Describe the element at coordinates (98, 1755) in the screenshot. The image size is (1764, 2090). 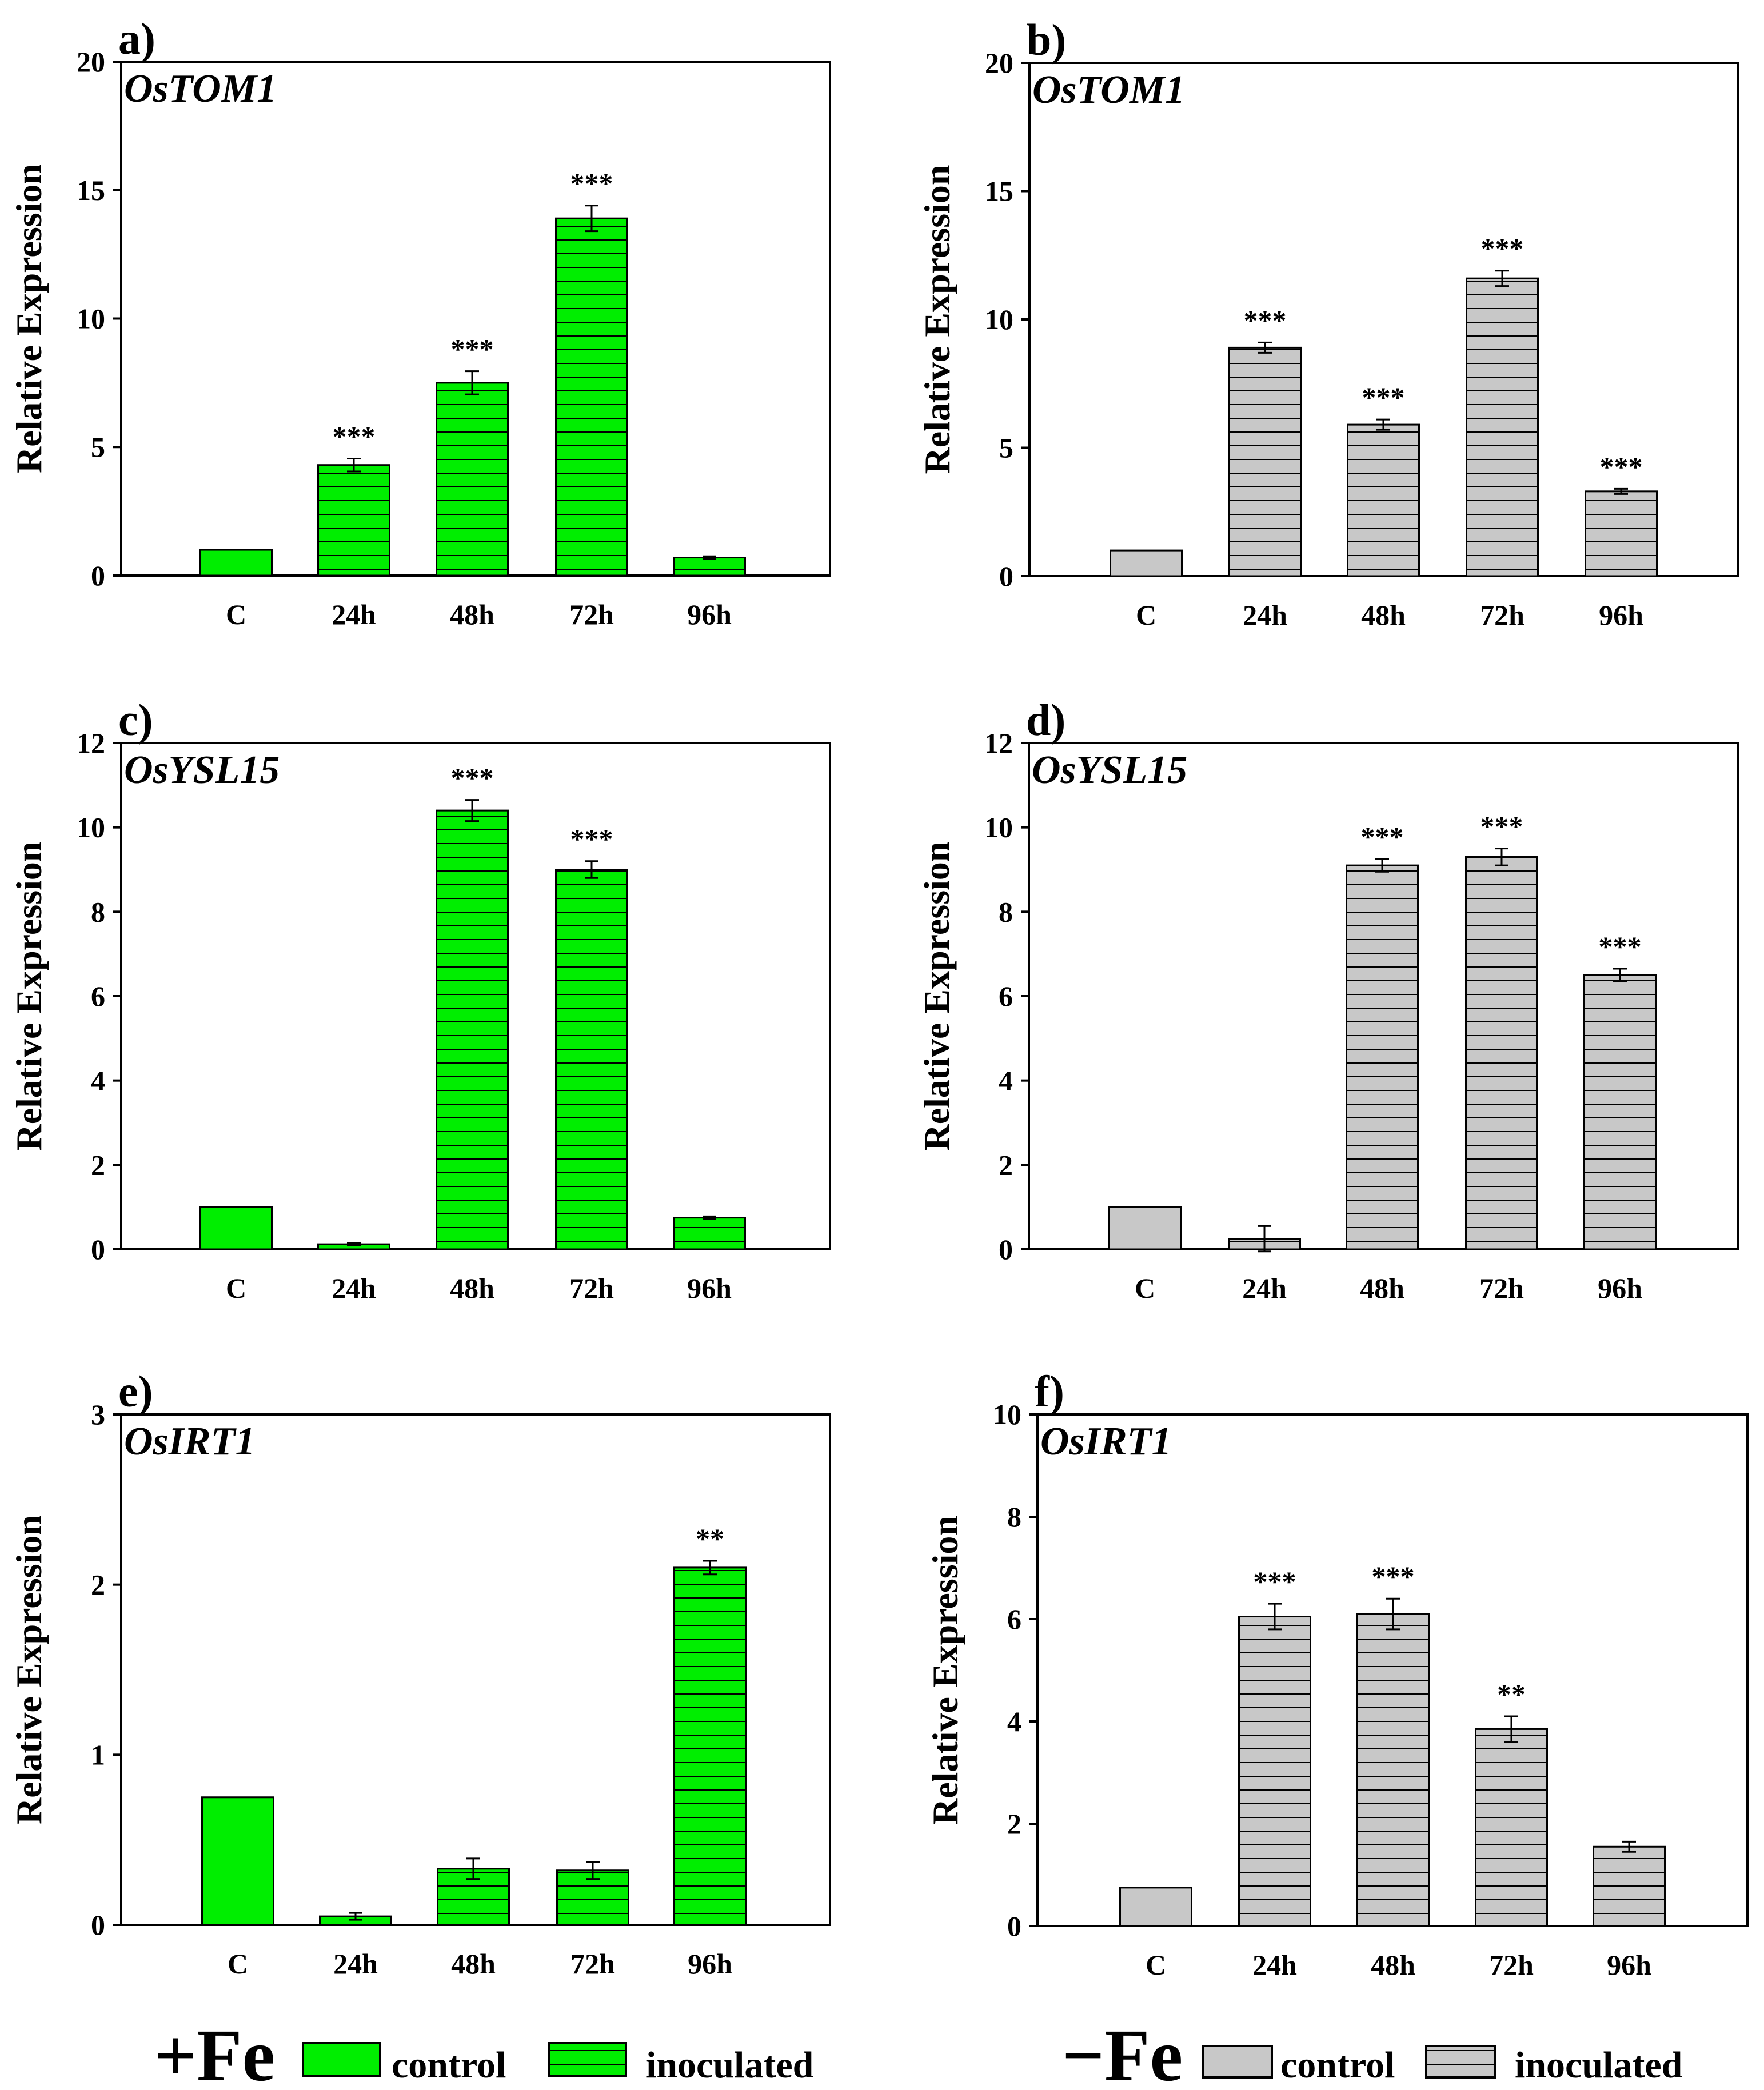
I see `y-tick-label: 1` at that location.